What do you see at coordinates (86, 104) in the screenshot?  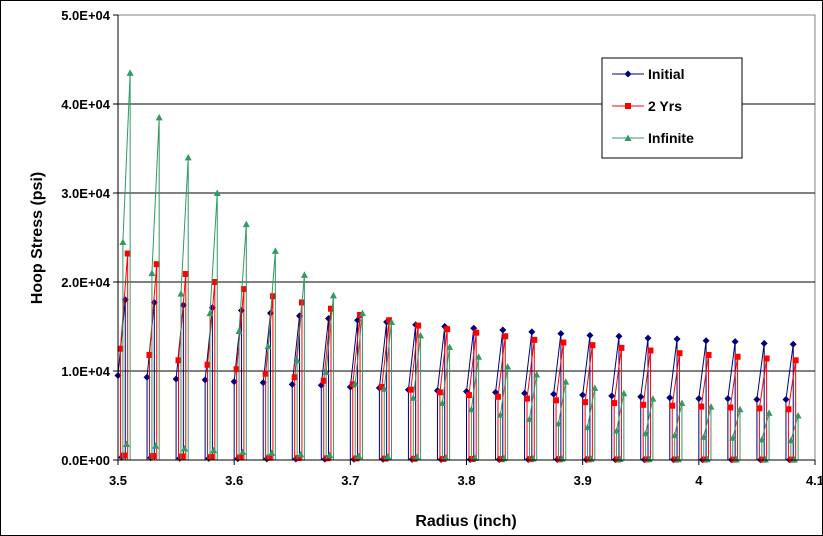 I see `y-tick-label: 4.0E+04` at bounding box center [86, 104].